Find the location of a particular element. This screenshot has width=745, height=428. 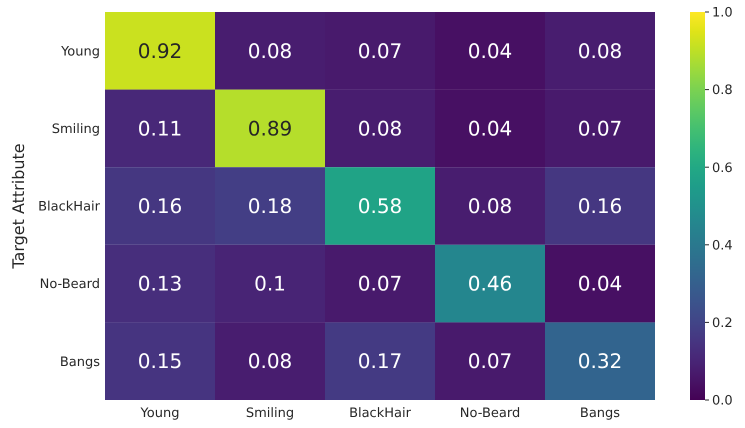

data-label: 0.17 is located at coordinates (380, 361).